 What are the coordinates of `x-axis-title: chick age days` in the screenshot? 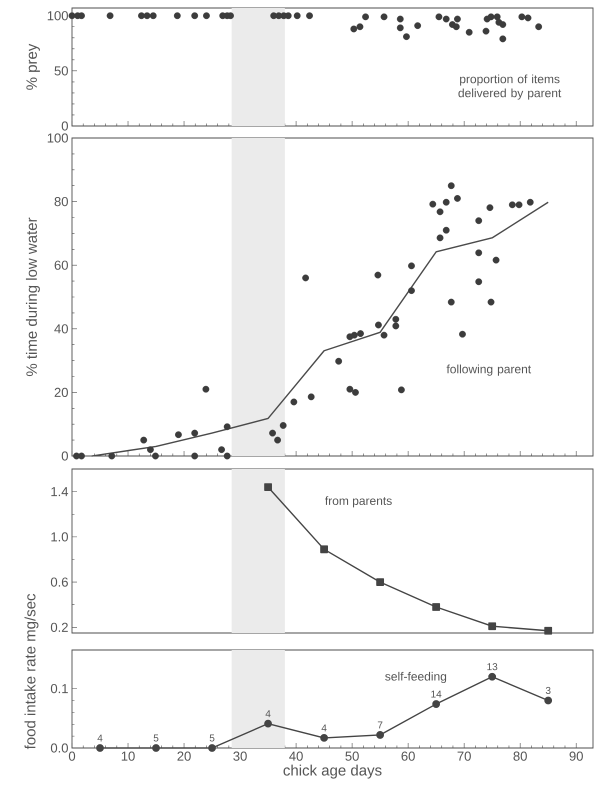 It's located at (333, 771).